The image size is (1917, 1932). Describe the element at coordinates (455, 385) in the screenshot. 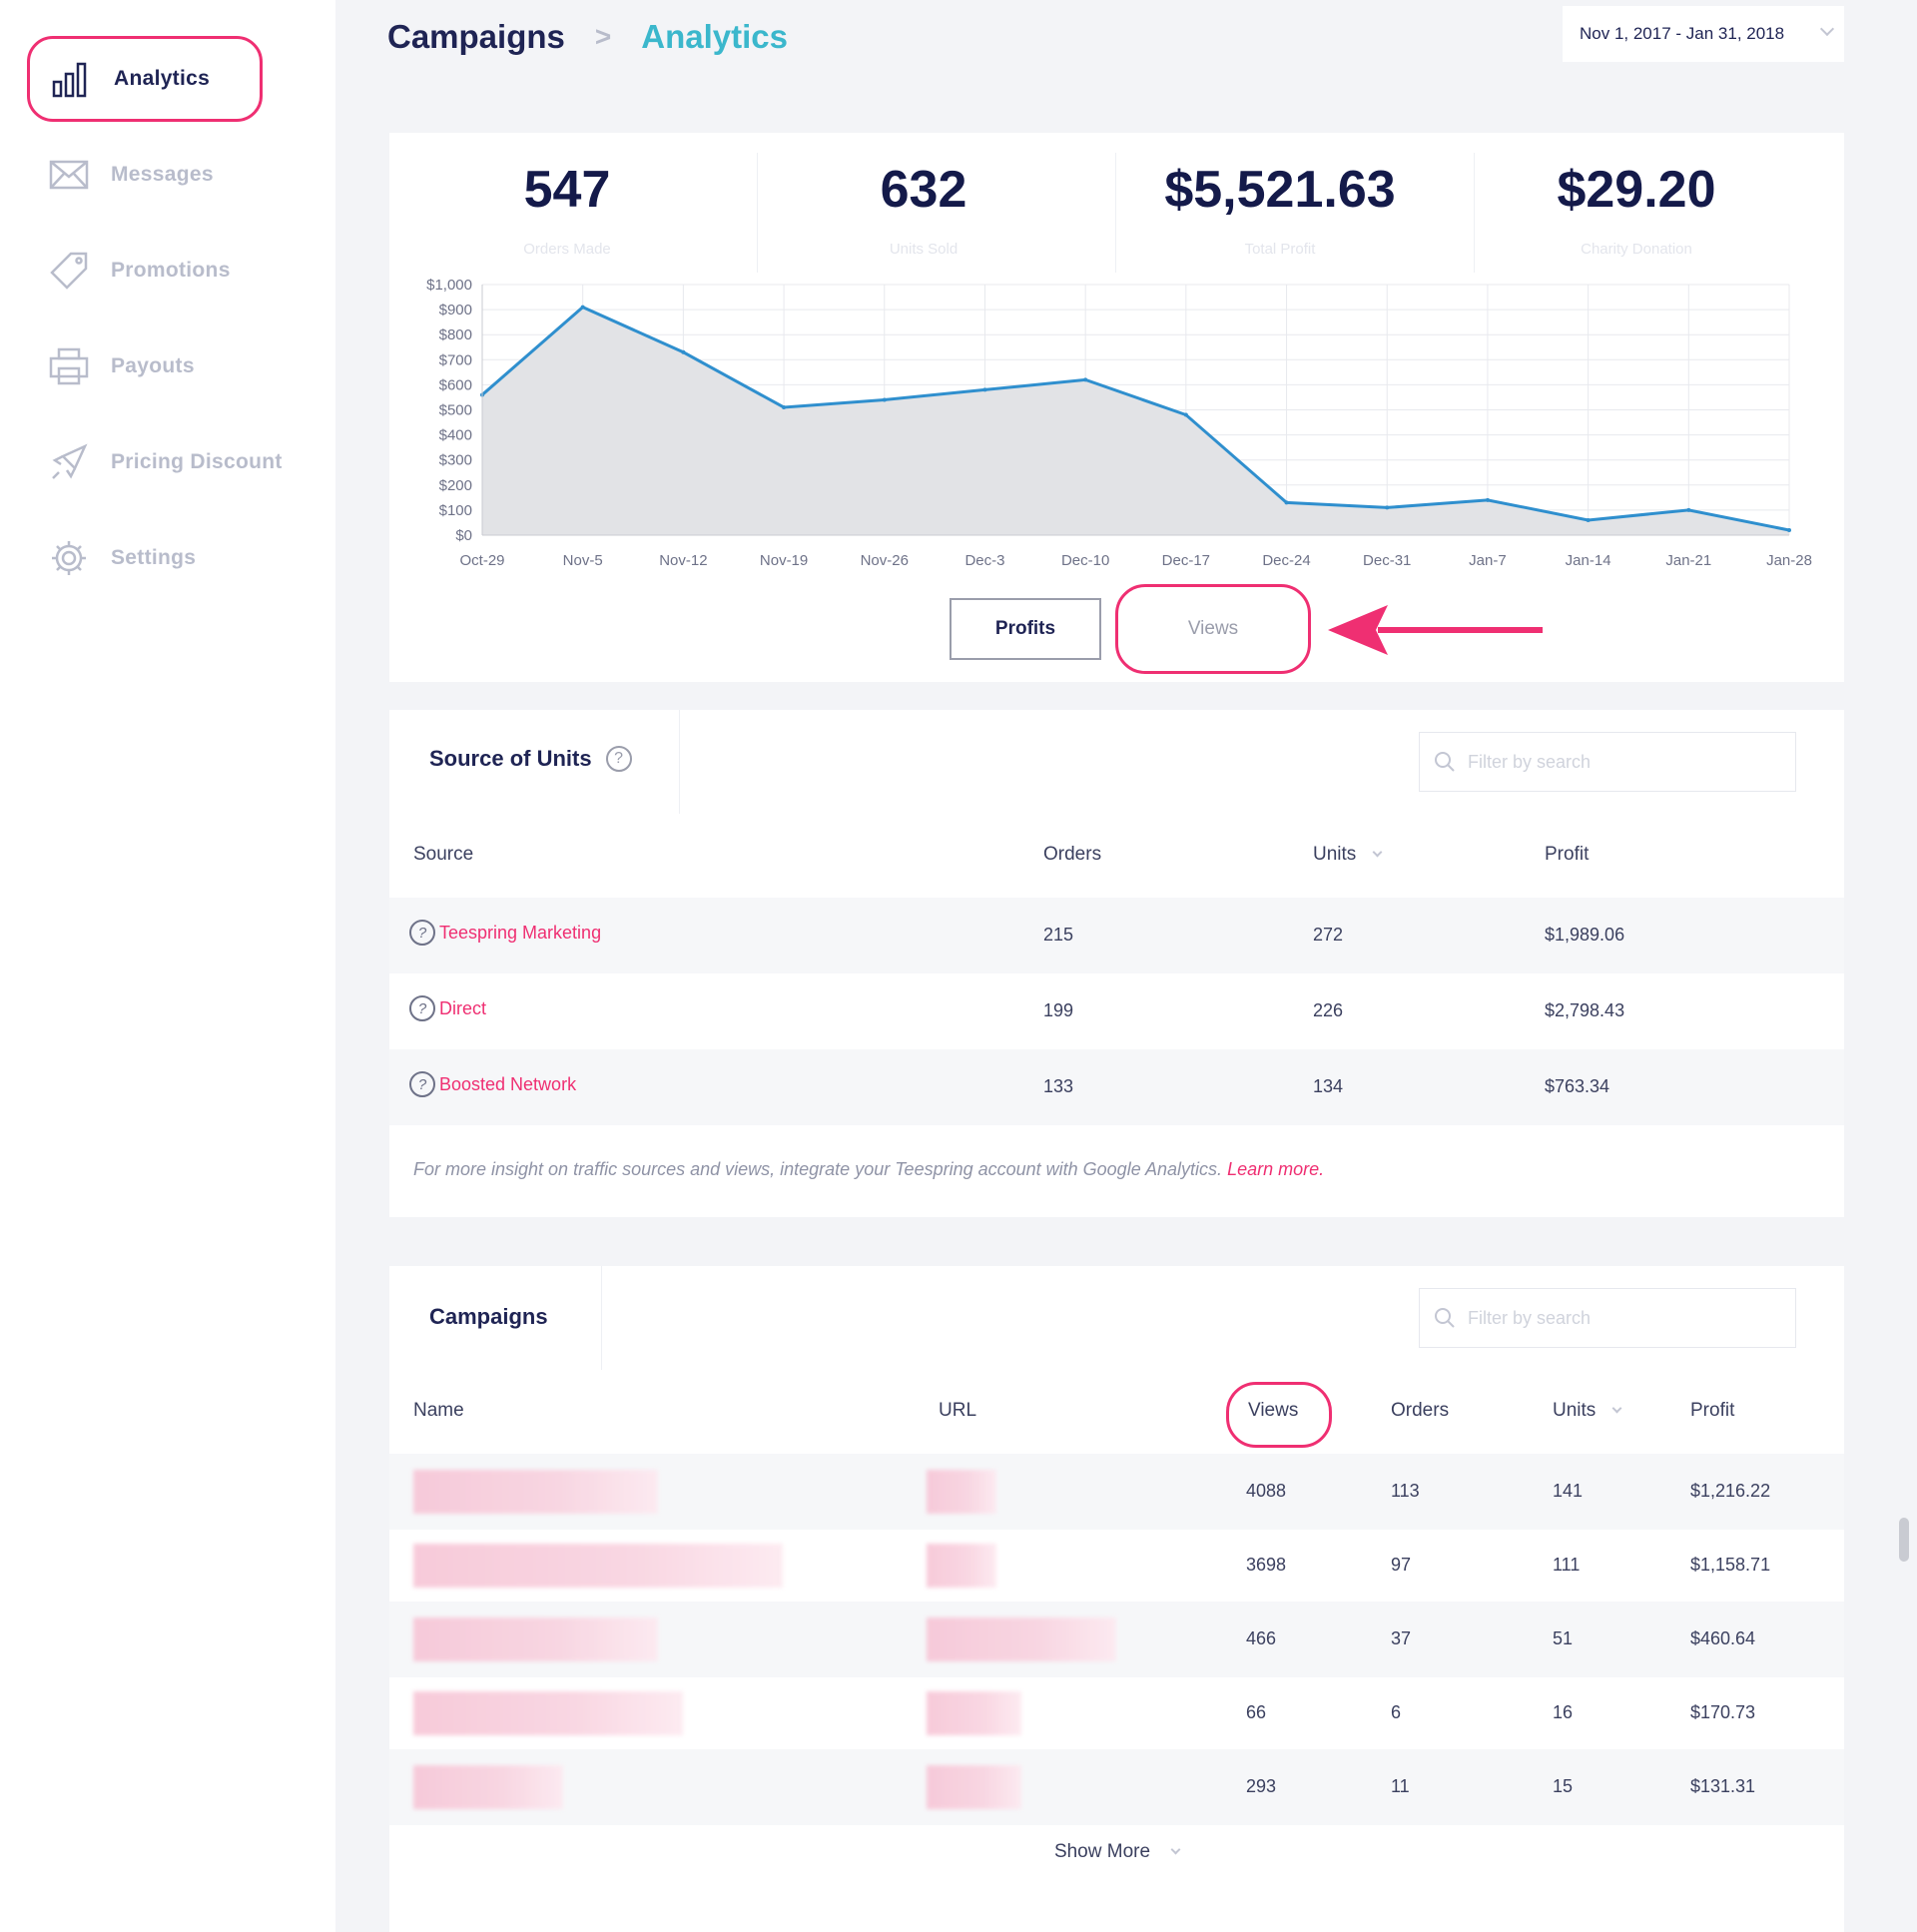

I see `chart-y-tick-label: $600` at that location.